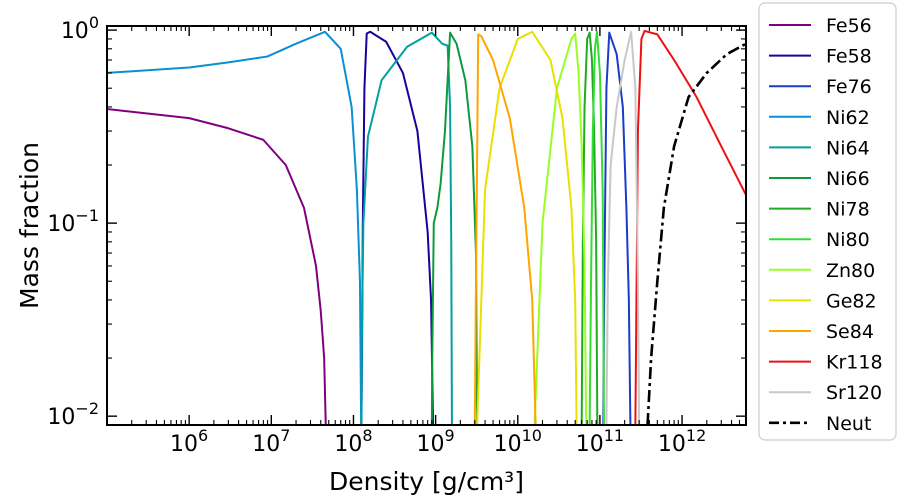 This screenshot has height=500, width=900. What do you see at coordinates (353, 441) in the screenshot?
I see `x-tick-label: 10⁸` at bounding box center [353, 441].